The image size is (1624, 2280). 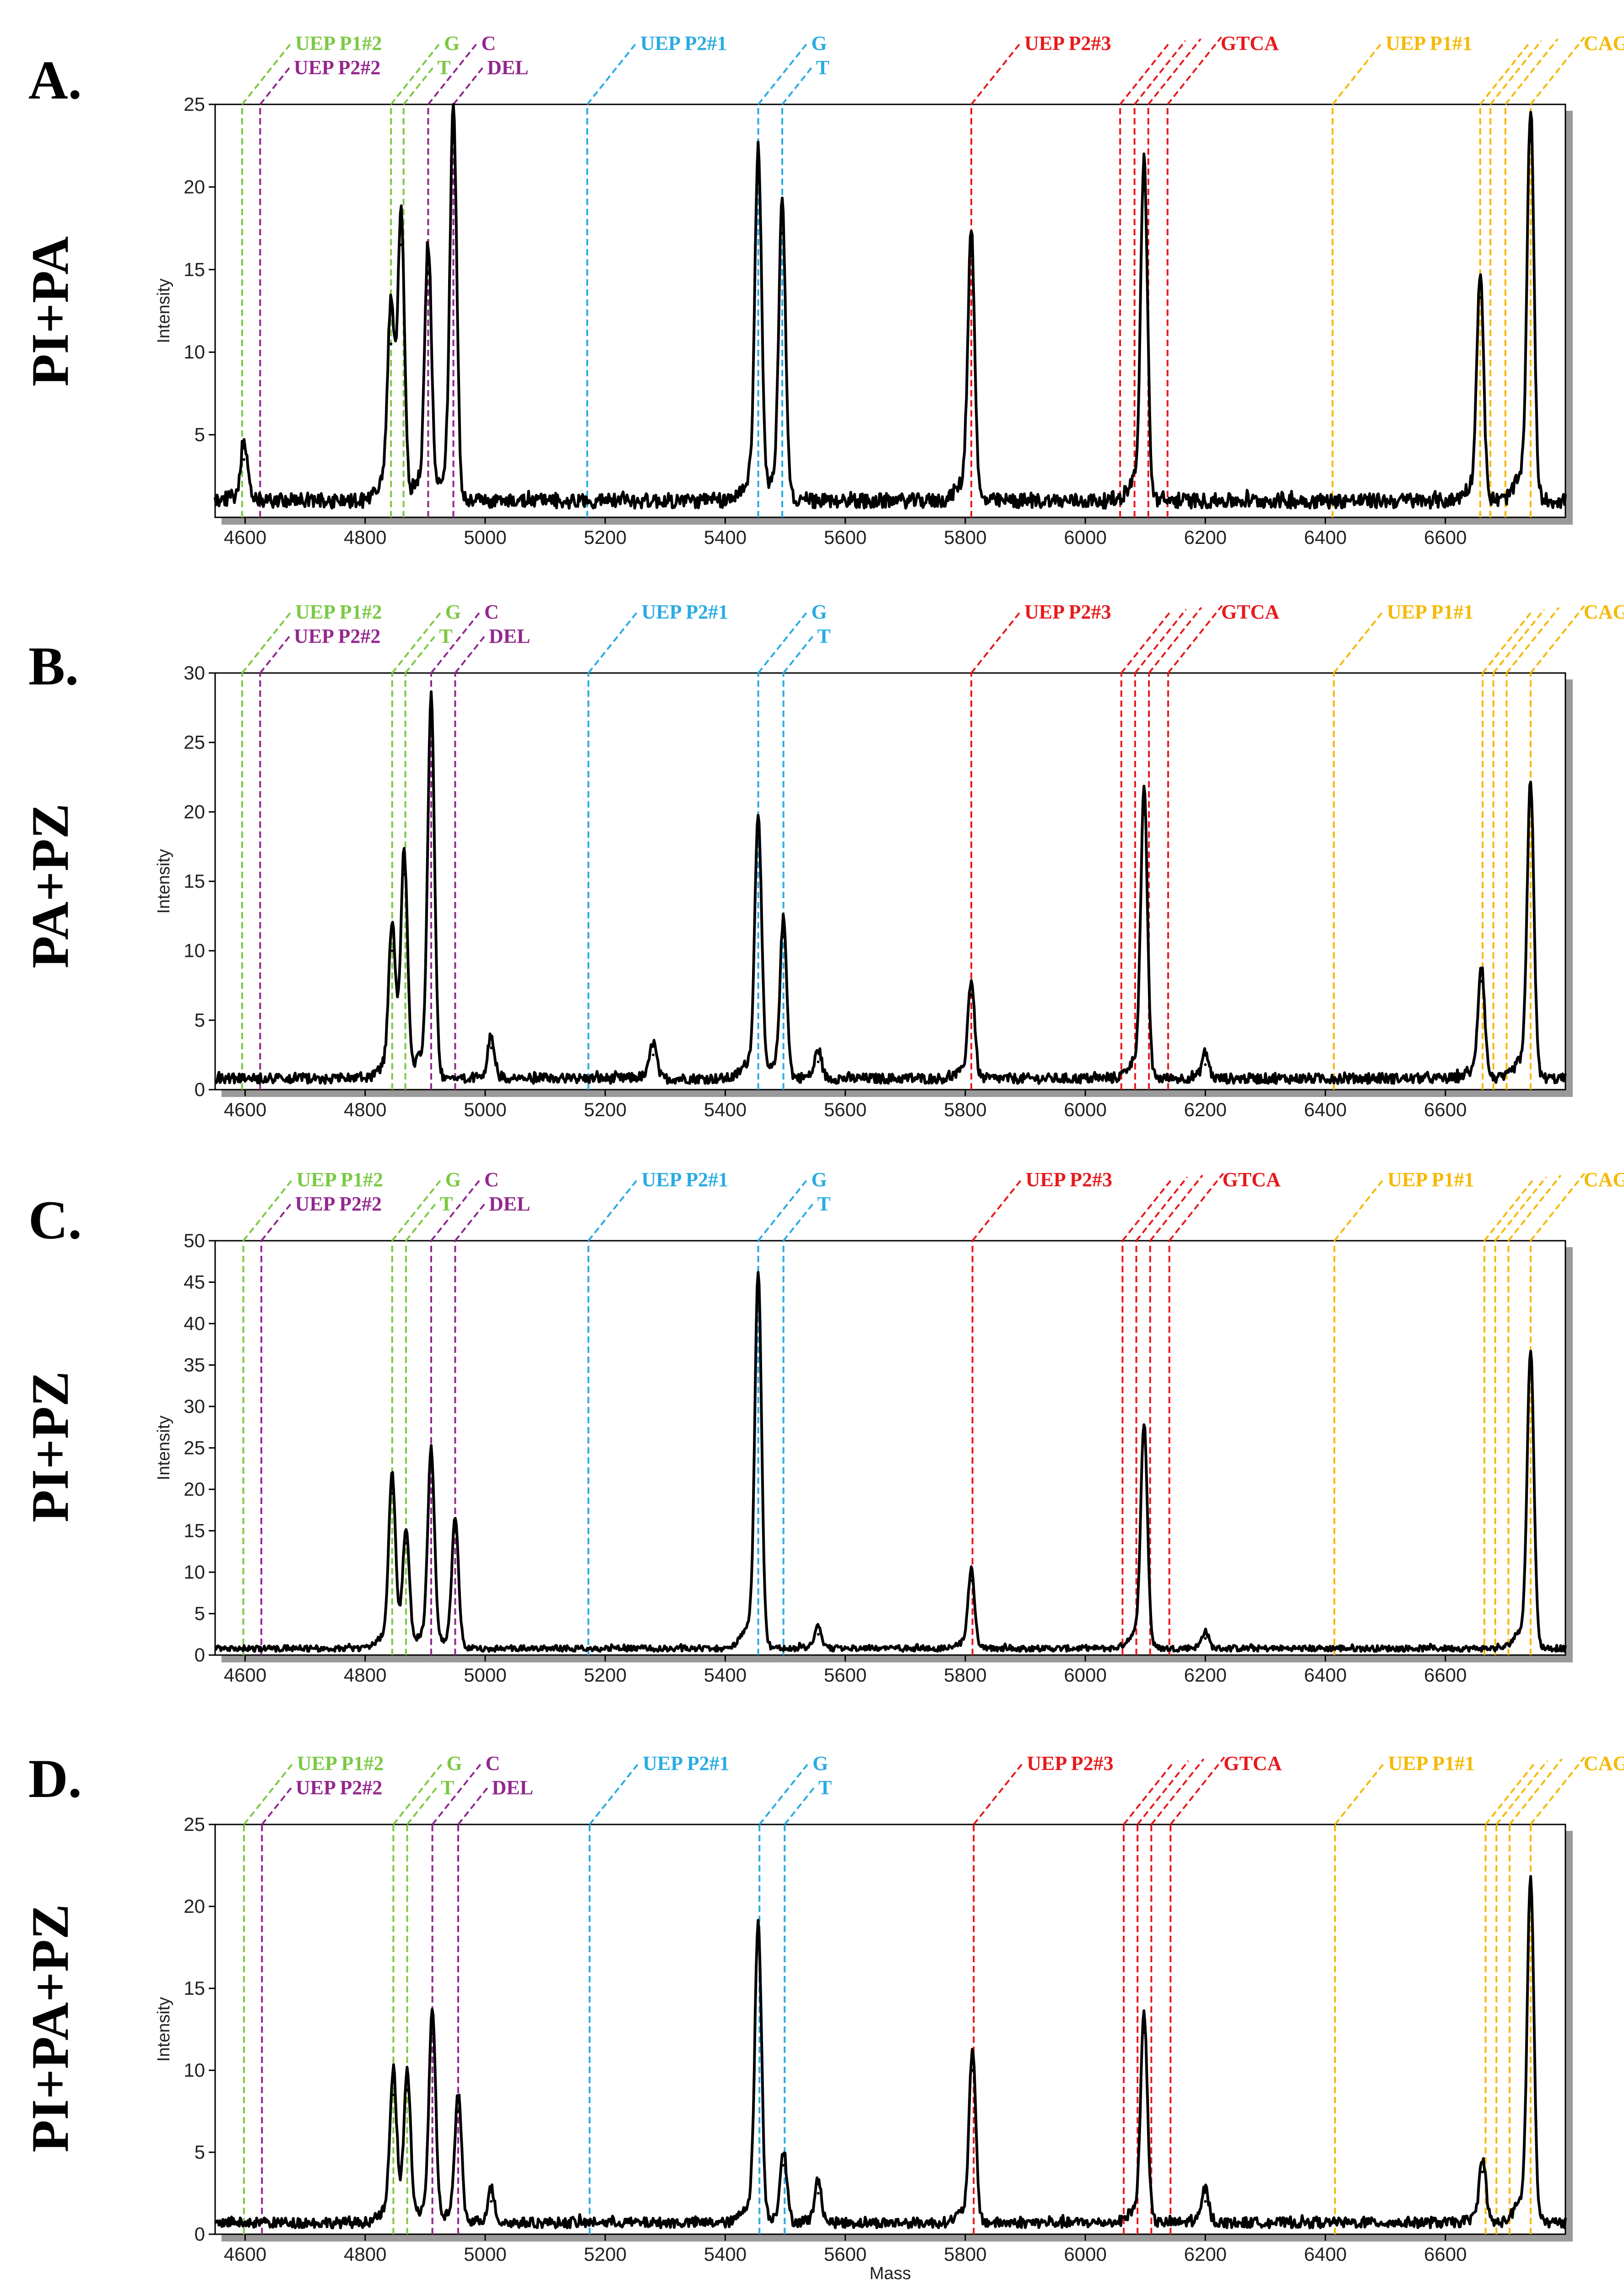 I want to click on panel-letter: B., so click(x=53, y=665).